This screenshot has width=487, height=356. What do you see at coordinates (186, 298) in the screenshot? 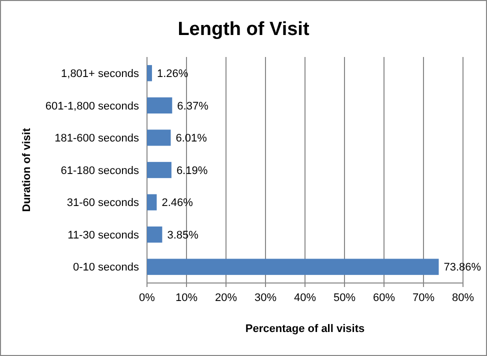
I see `x-tick-label: 10%` at bounding box center [186, 298].